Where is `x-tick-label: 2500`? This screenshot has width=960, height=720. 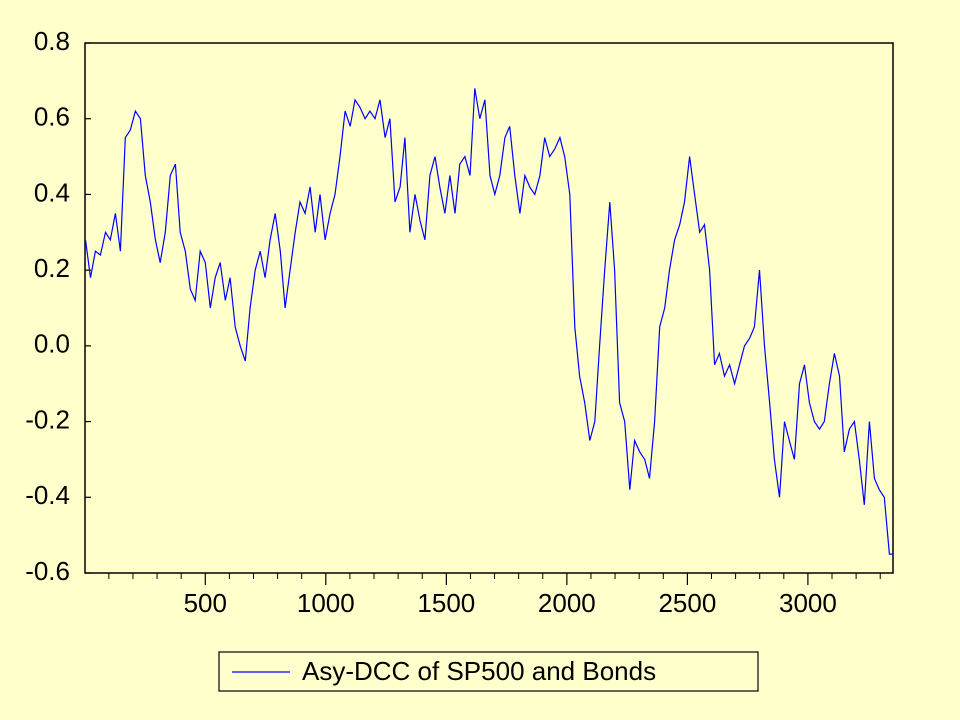
x-tick-label: 2500 is located at coordinates (687, 603).